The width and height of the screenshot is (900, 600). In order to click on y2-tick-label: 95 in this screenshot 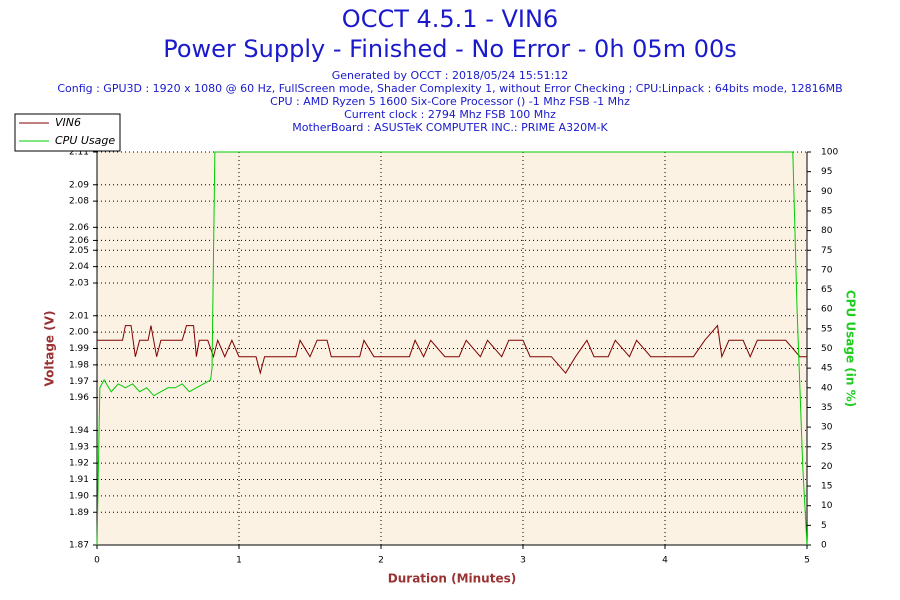, I will do `click(826, 172)`.